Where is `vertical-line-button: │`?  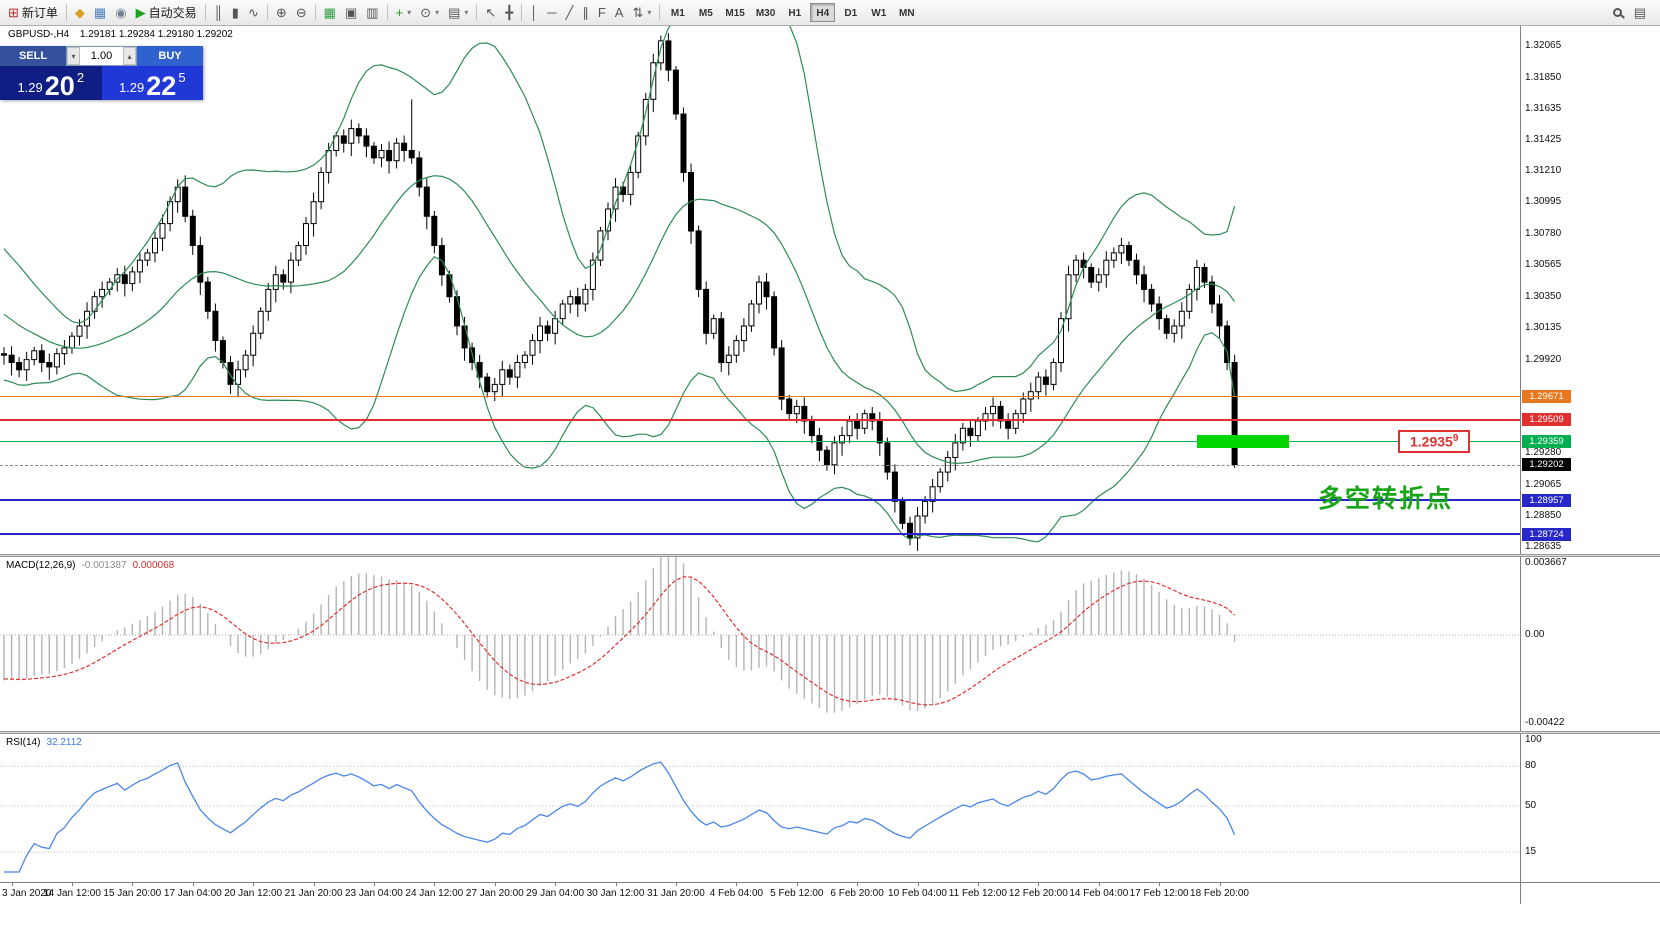
vertical-line-button: │ is located at coordinates (534, 13).